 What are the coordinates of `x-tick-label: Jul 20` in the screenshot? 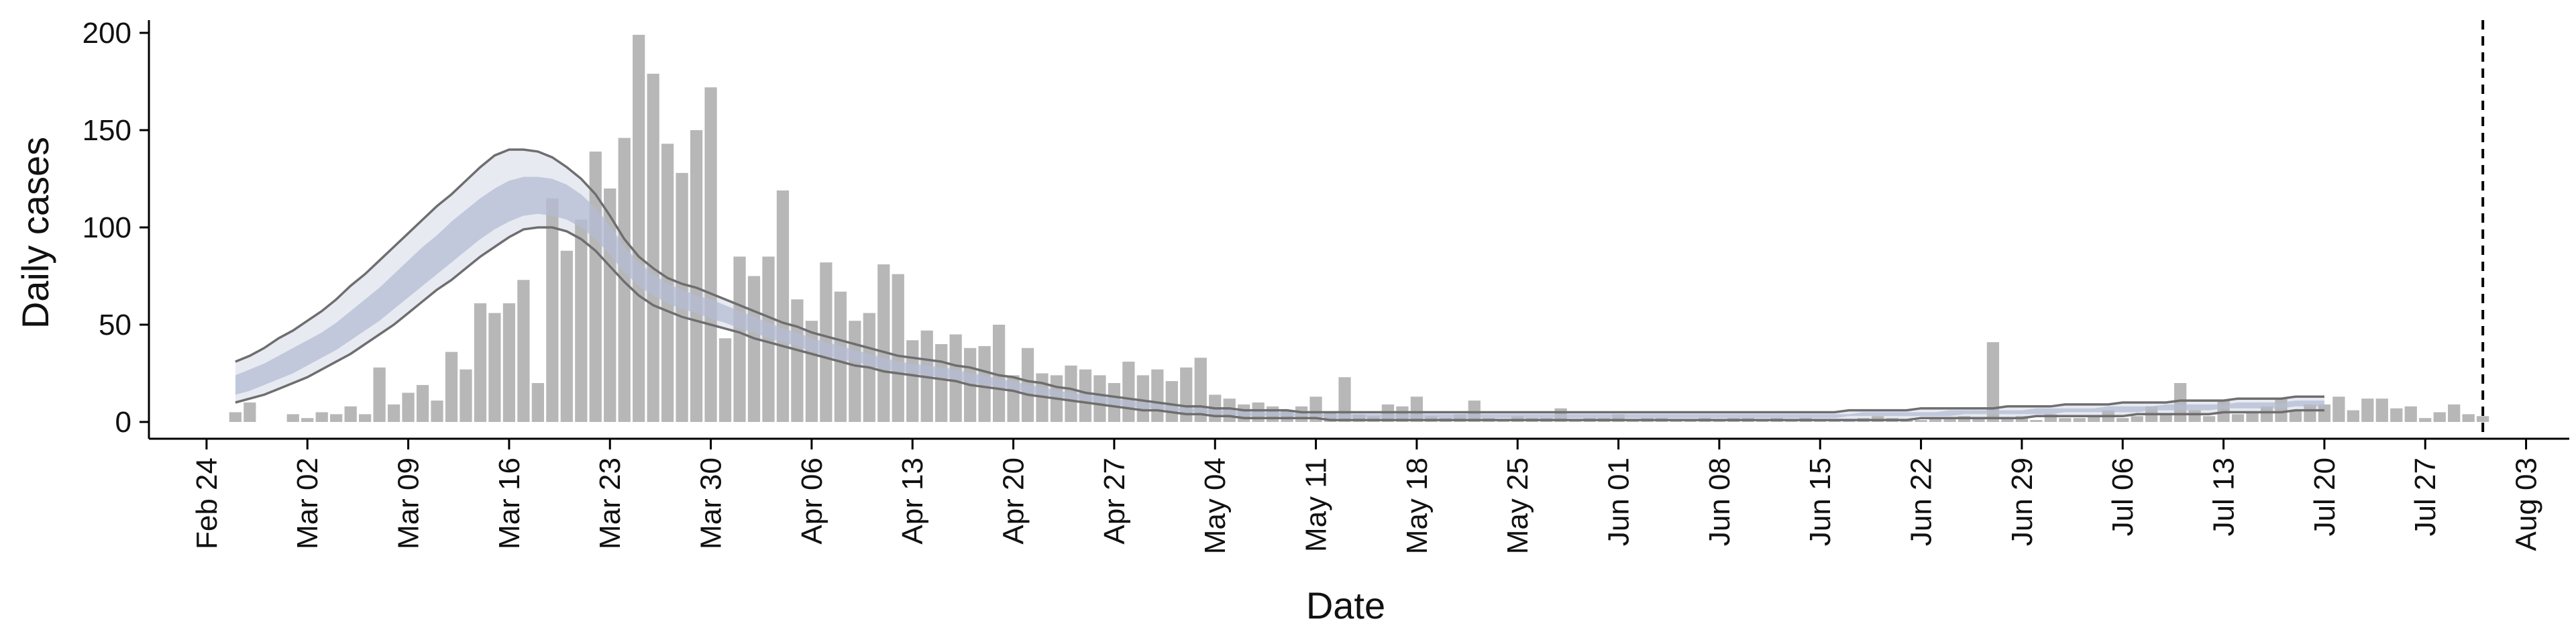 It's located at (2324, 497).